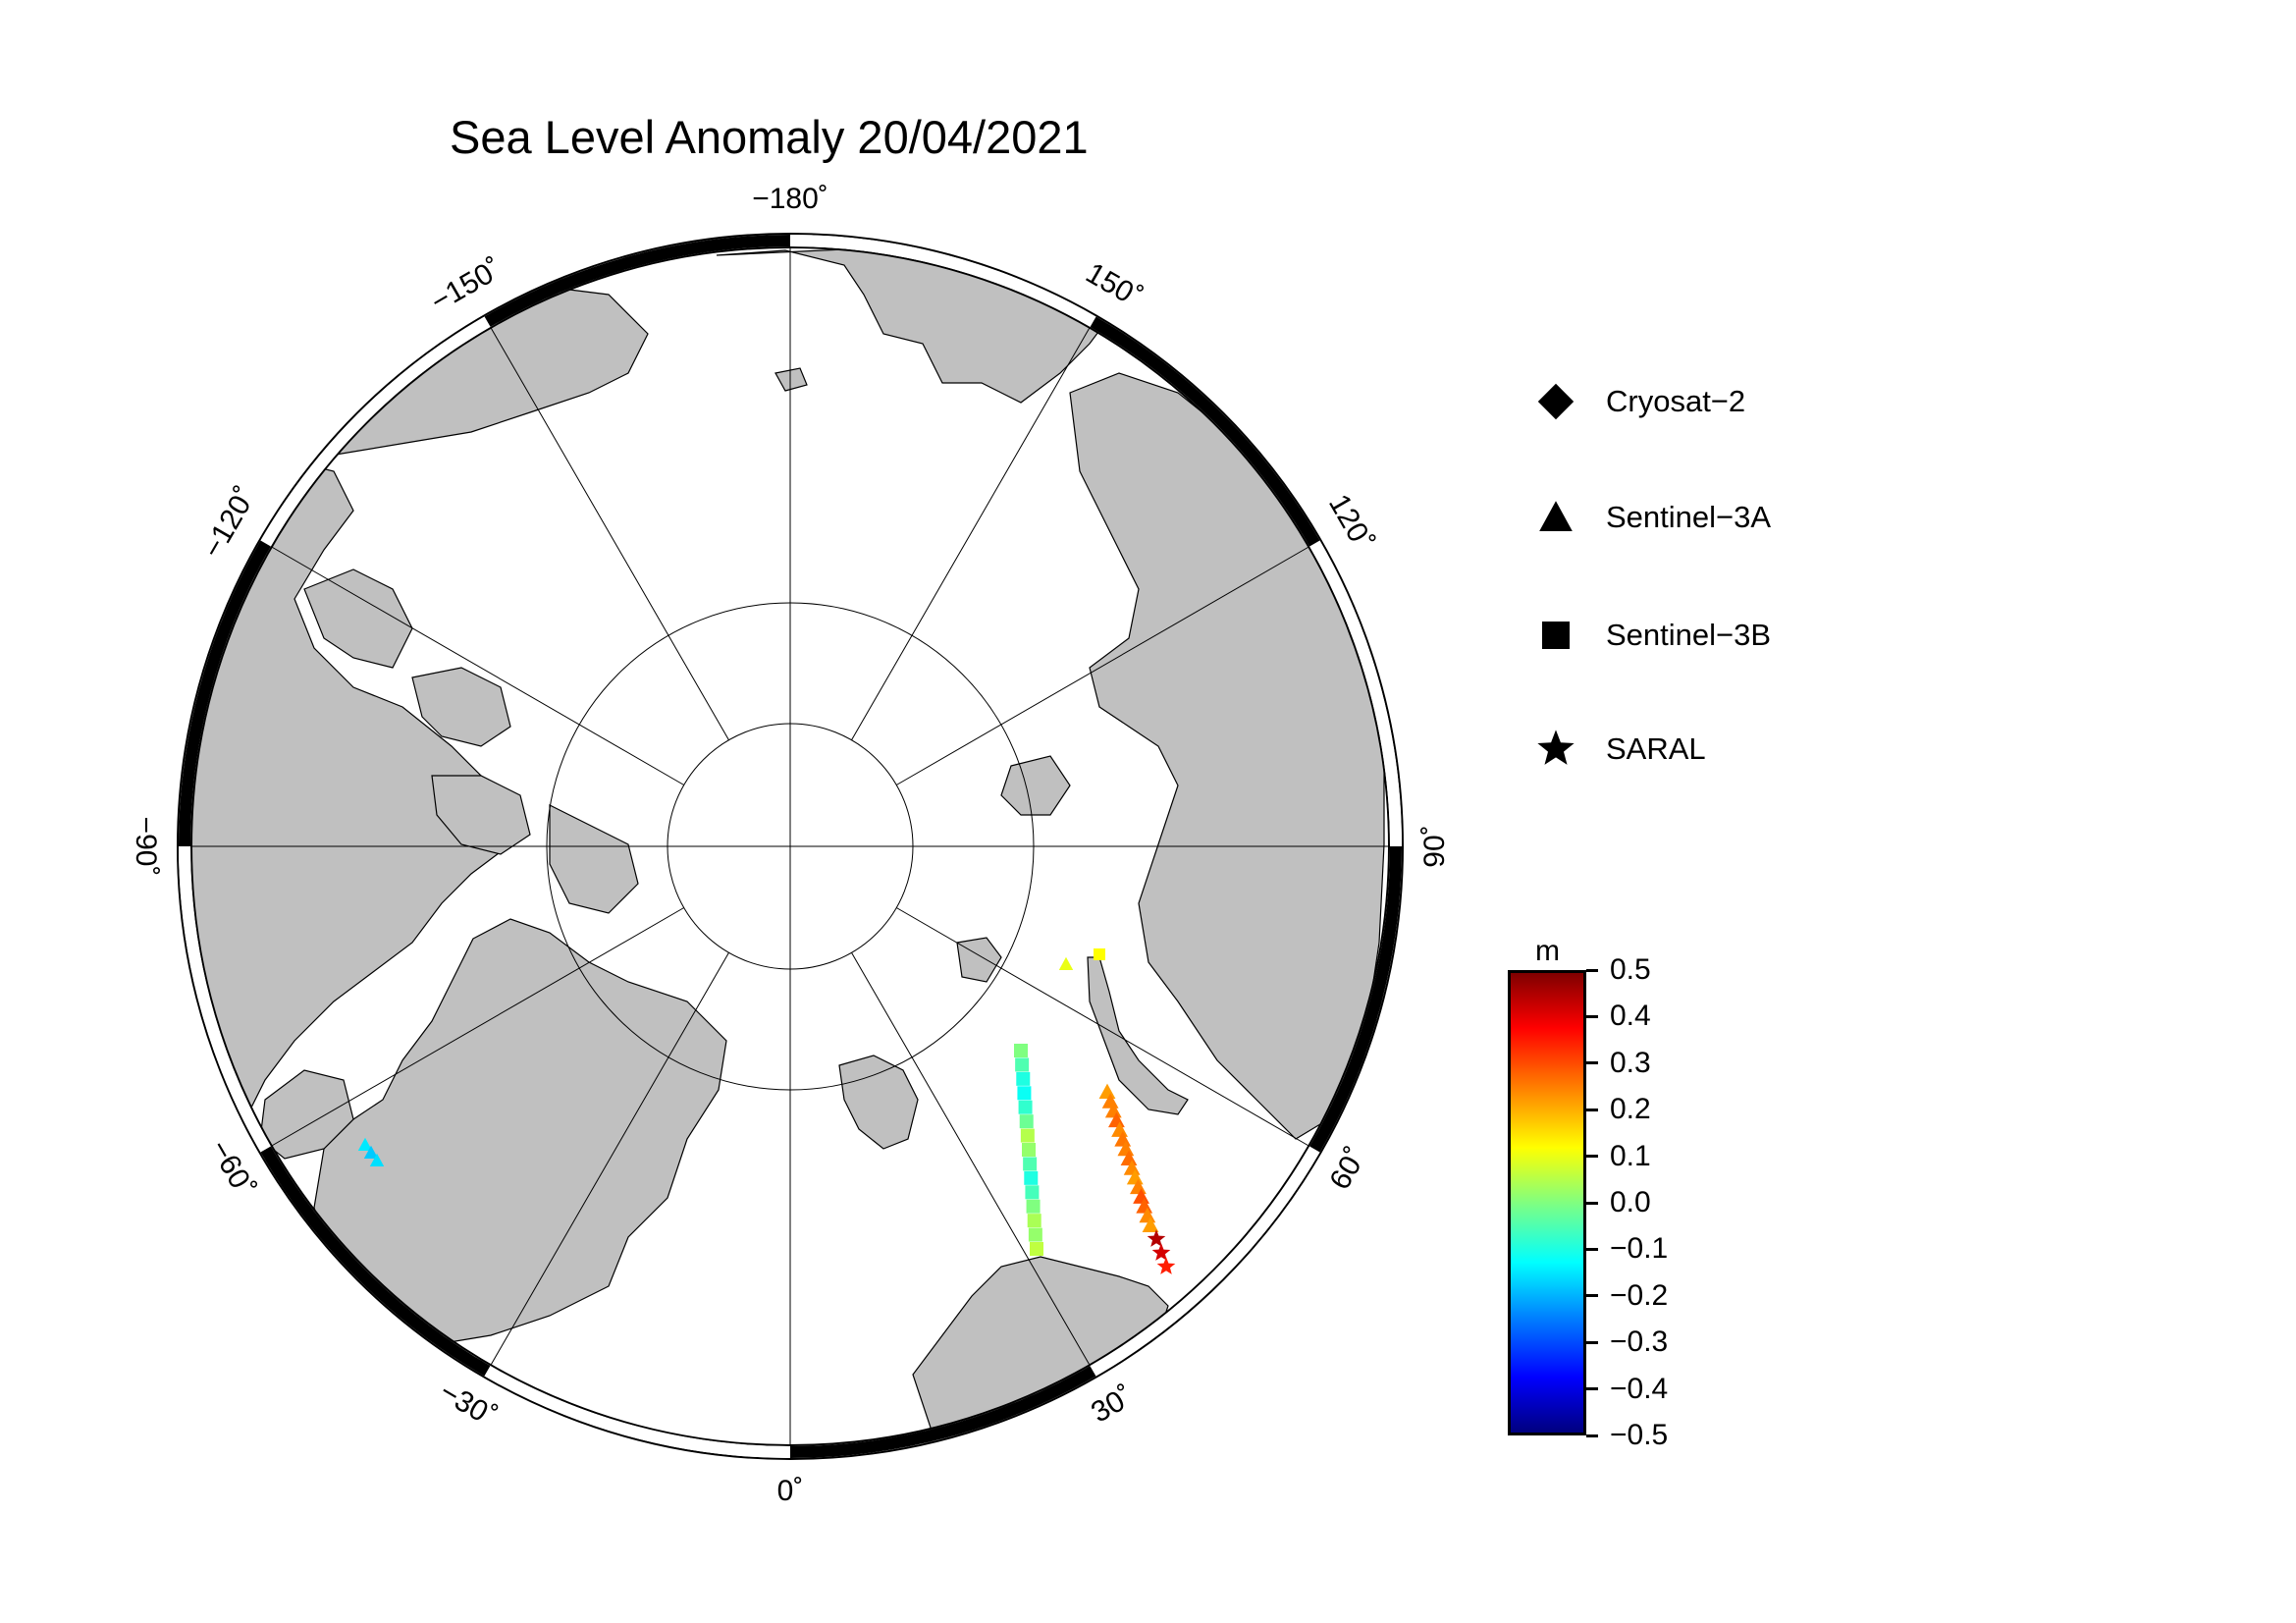  Describe the element at coordinates (1630, 1202) in the screenshot. I see `colorbar-tick-label: 0.0` at that location.